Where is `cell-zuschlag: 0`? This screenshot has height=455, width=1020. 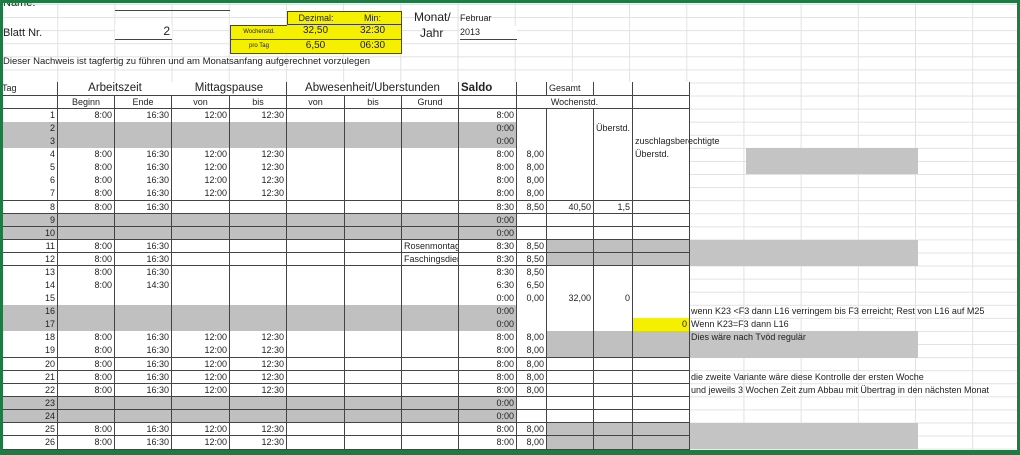
cell-zuschlag: 0 is located at coordinates (661, 325).